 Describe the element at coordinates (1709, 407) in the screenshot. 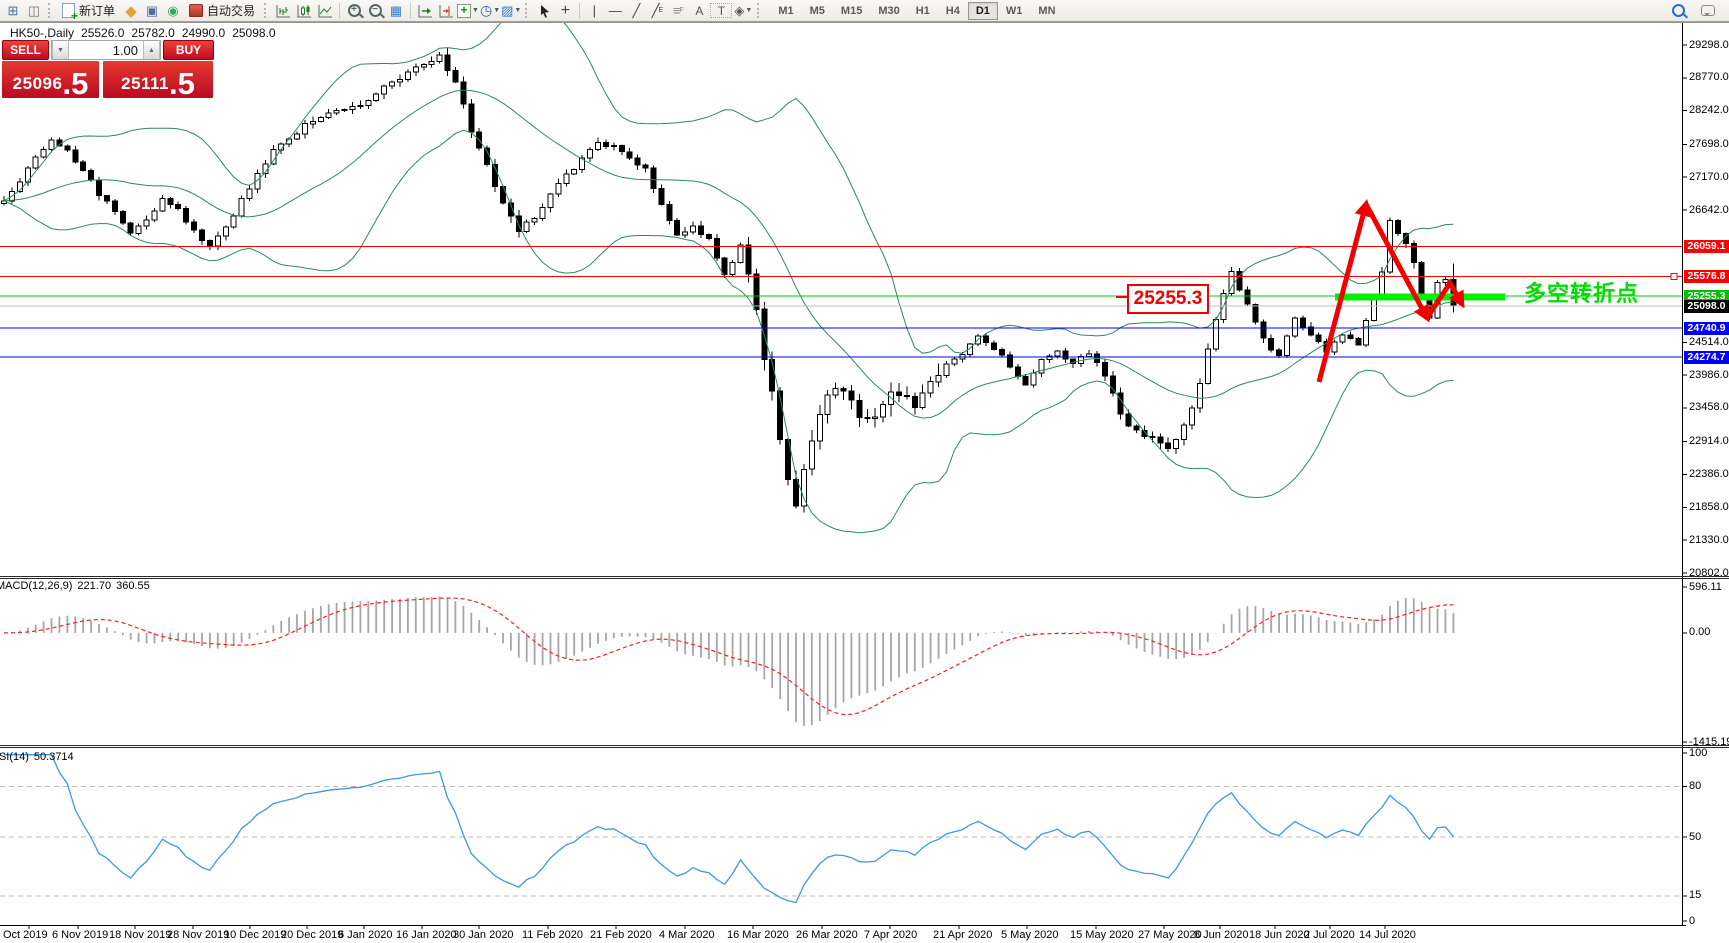

I see `y-axis-tick: 23458.0` at that location.